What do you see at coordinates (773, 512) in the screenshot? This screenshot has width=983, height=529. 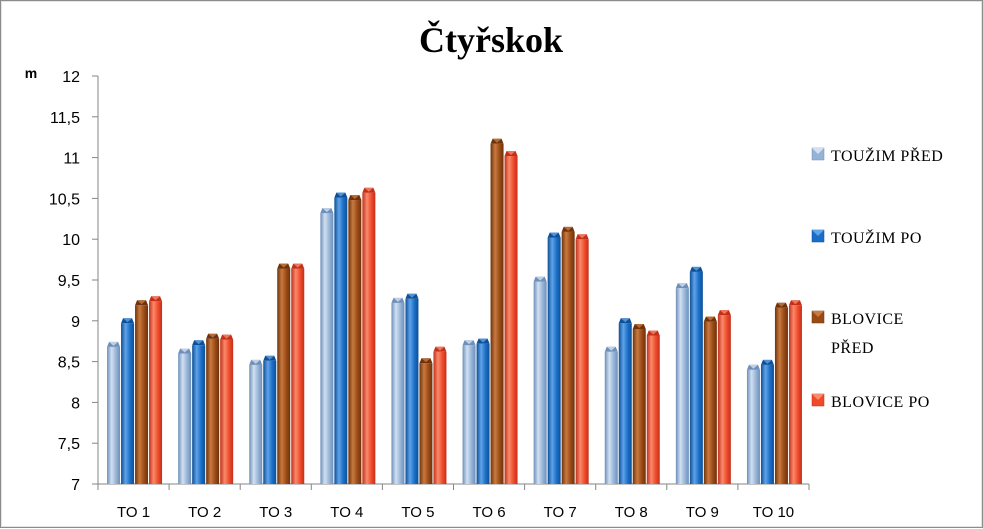 I see `x-tick-label: TO 10` at bounding box center [773, 512].